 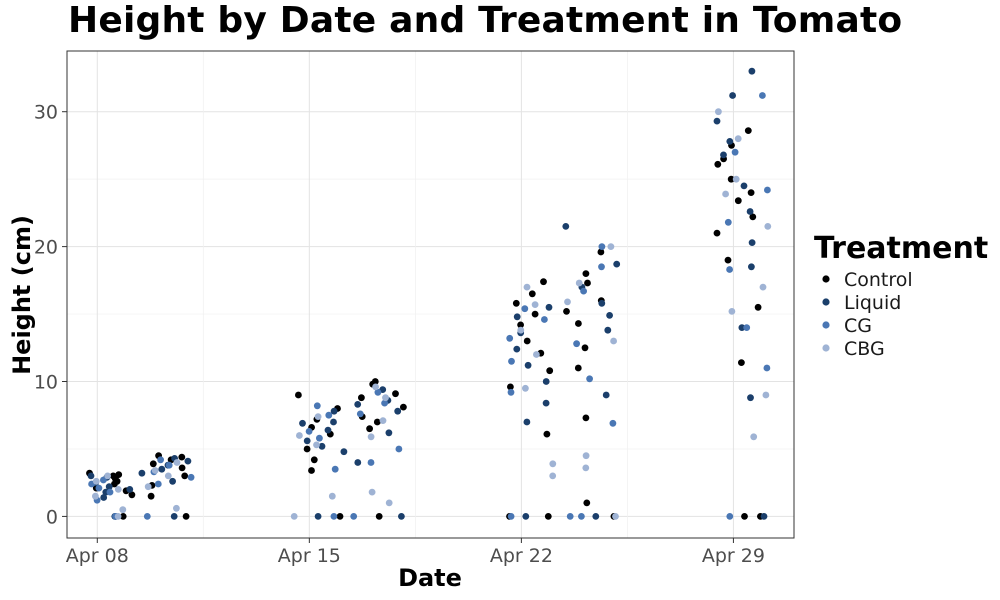 What do you see at coordinates (52, 517) in the screenshot?
I see `y-tick-label: 0` at bounding box center [52, 517].